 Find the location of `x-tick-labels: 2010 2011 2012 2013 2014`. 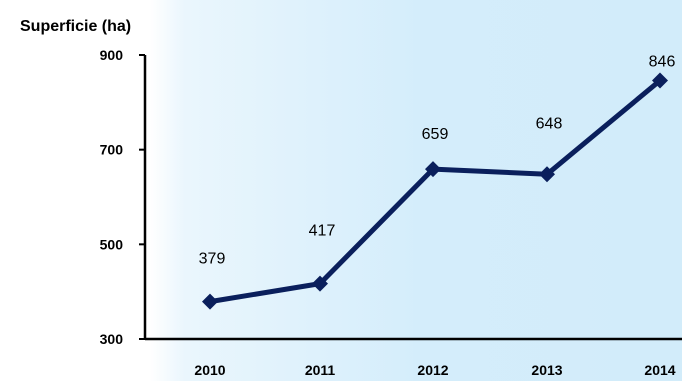

x-tick-labels: 2010 2011 2012 2013 2014 is located at coordinates (434, 370).